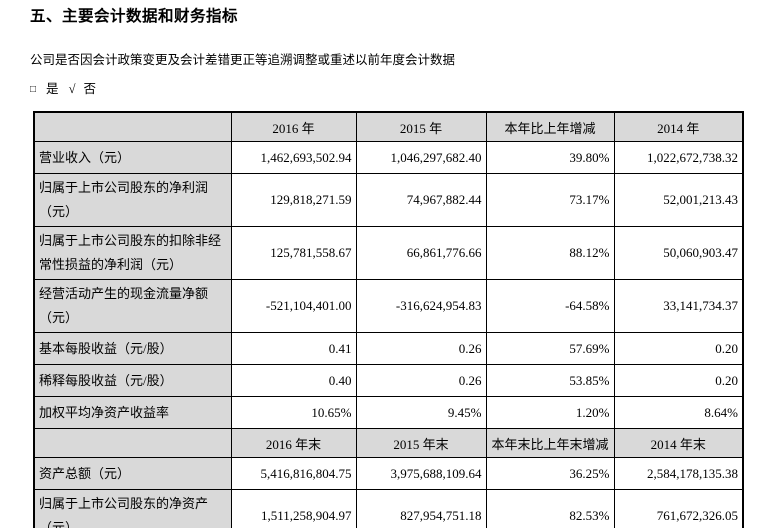  I want to click on row-label: 加权平均净资产收益率, so click(132, 412).